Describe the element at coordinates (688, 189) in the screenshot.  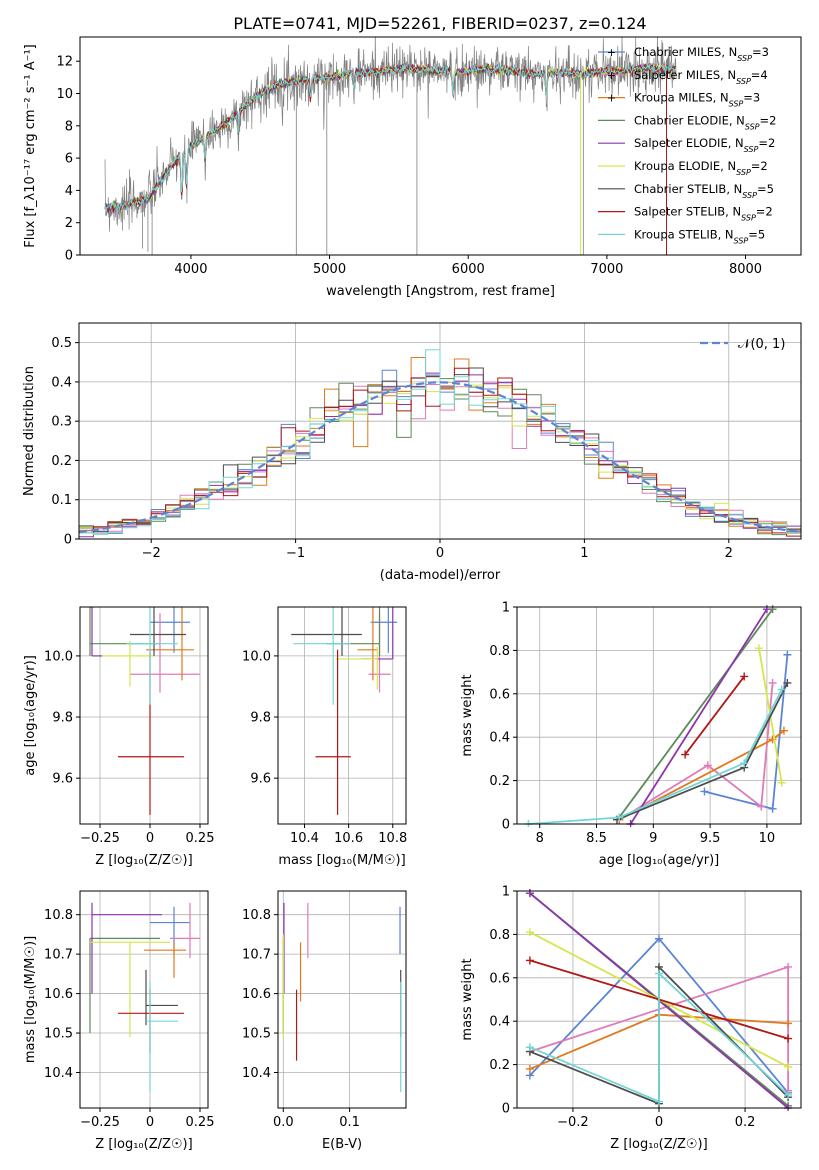
I see `legend-label-text: Chabrier STELIB, N` at that location.